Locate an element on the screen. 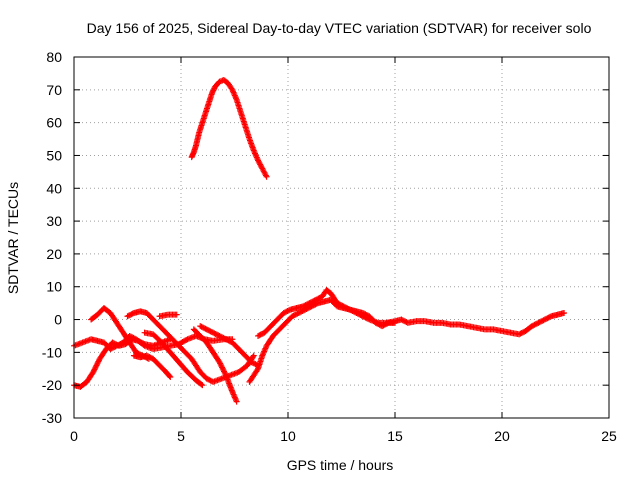 This screenshot has height=480, width=640. y-tick-label: 40 is located at coordinates (54, 188).